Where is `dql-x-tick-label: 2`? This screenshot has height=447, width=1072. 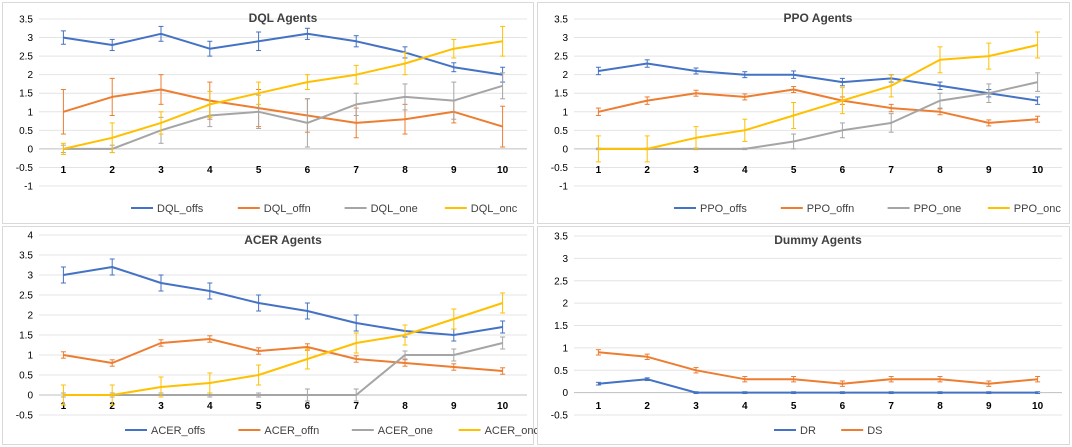
dql-x-tick-label: 2 is located at coordinates (112, 170).